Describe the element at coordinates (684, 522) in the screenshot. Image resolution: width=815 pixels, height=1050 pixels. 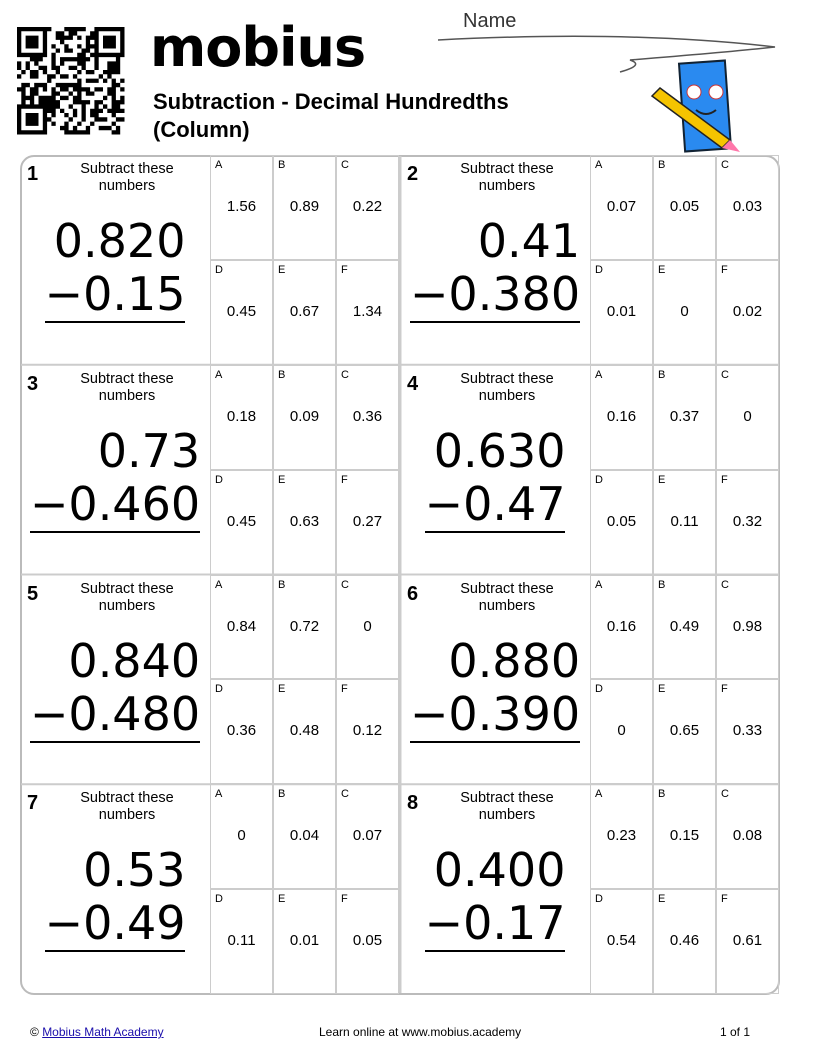
I see `answer-option: E 0.11` at that location.